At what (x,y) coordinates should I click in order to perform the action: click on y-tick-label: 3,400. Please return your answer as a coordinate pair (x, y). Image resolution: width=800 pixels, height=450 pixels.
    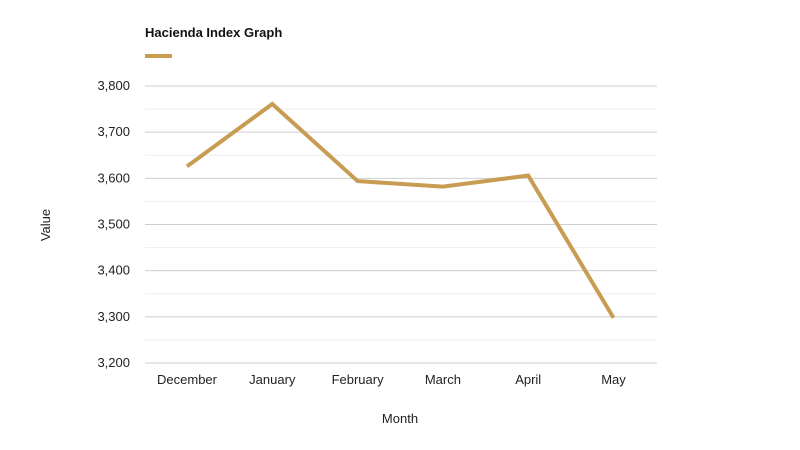
    Looking at the image, I should click on (113, 270).